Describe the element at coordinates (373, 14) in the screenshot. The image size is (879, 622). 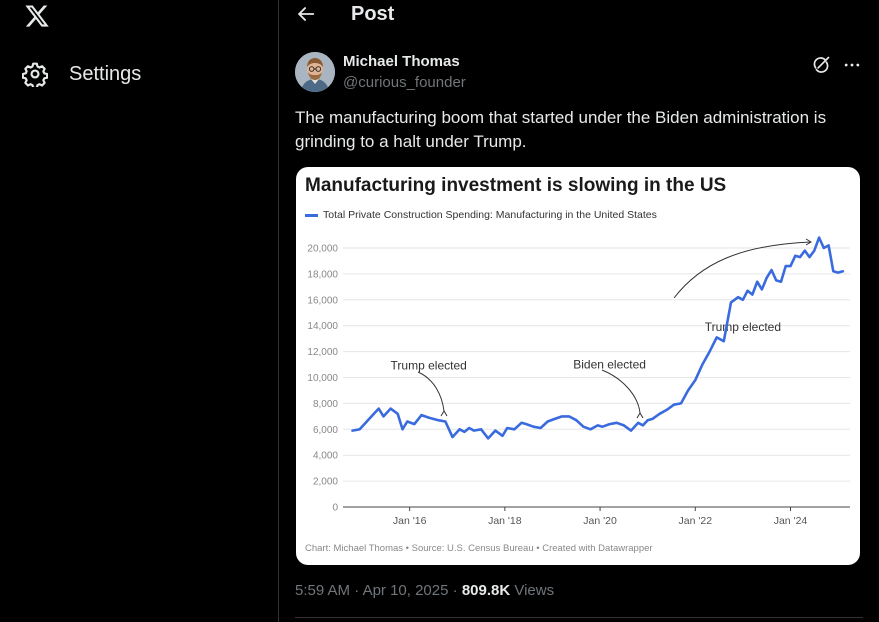
I see `page-title: Post` at that location.